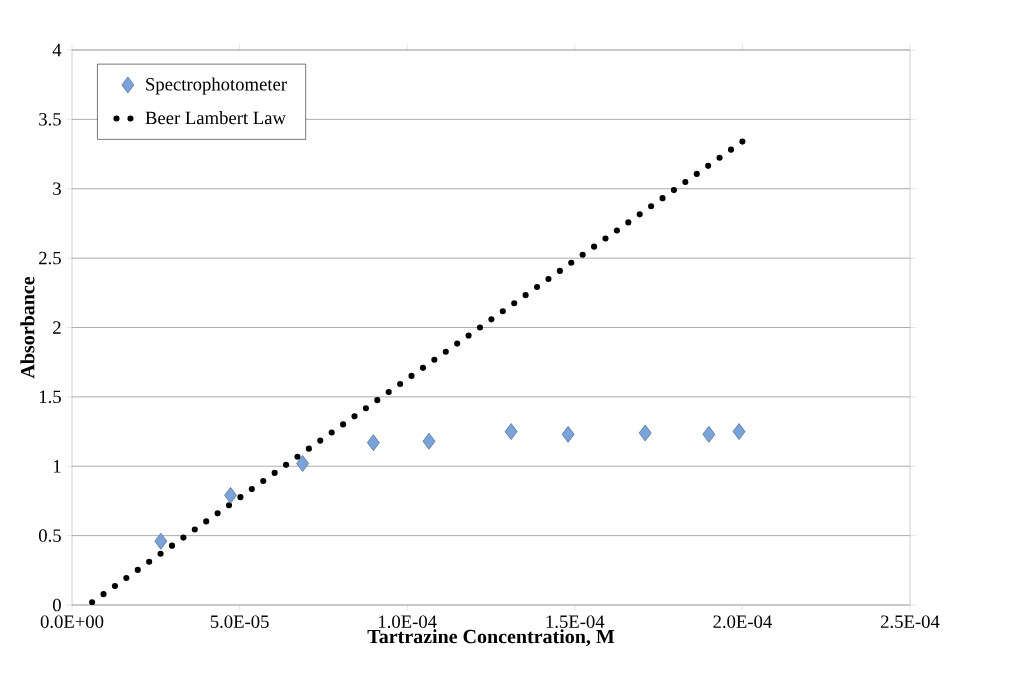  What do you see at coordinates (49, 535) in the screenshot?
I see `y-tick-label: 0.5` at bounding box center [49, 535].